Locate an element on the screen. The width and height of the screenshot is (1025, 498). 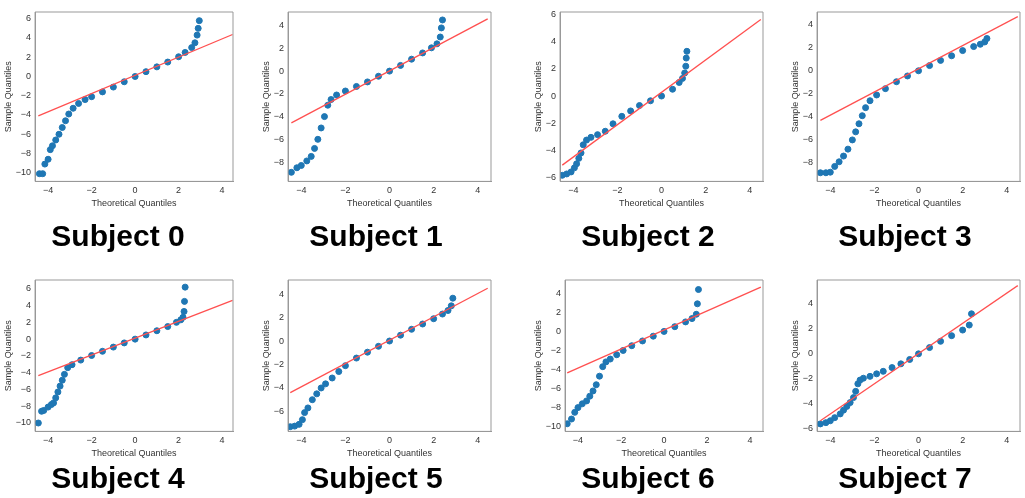
text: Subject 2 is located at coordinates (648, 236).